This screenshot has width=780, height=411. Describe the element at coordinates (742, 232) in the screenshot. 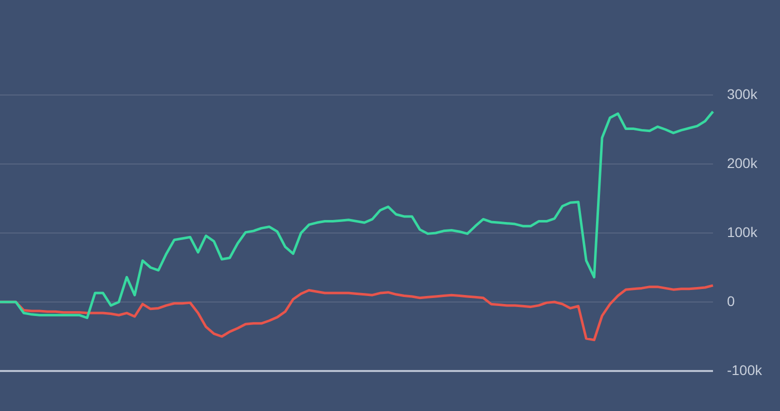

I see `y-tick-label: 100k` at that location.